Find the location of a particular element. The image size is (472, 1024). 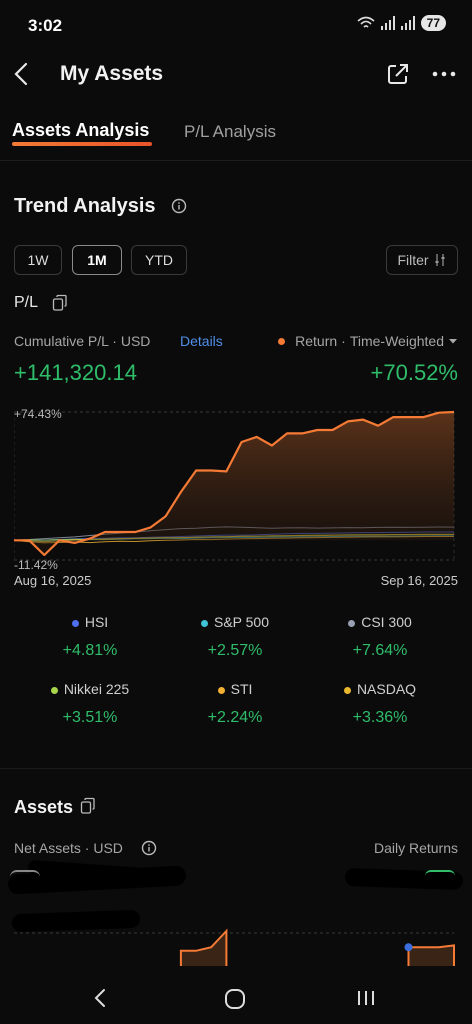

benchmark-value: +4.81% is located at coordinates (90, 650).